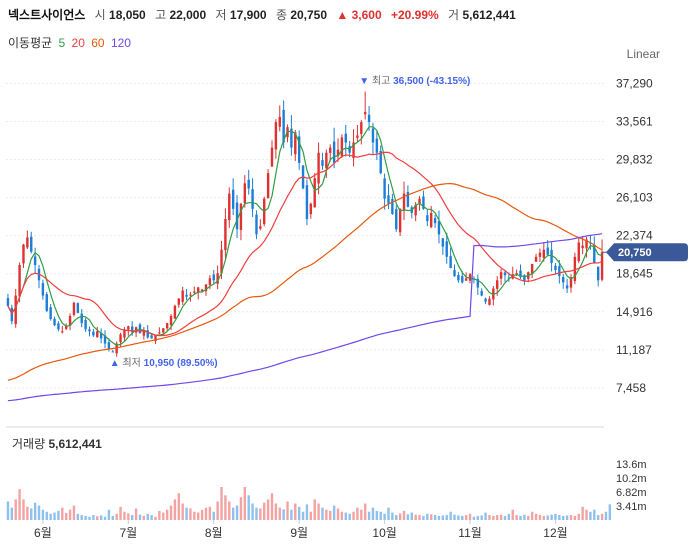 The width and height of the screenshot is (694, 556). I want to click on ma5-label: 5, so click(62, 43).